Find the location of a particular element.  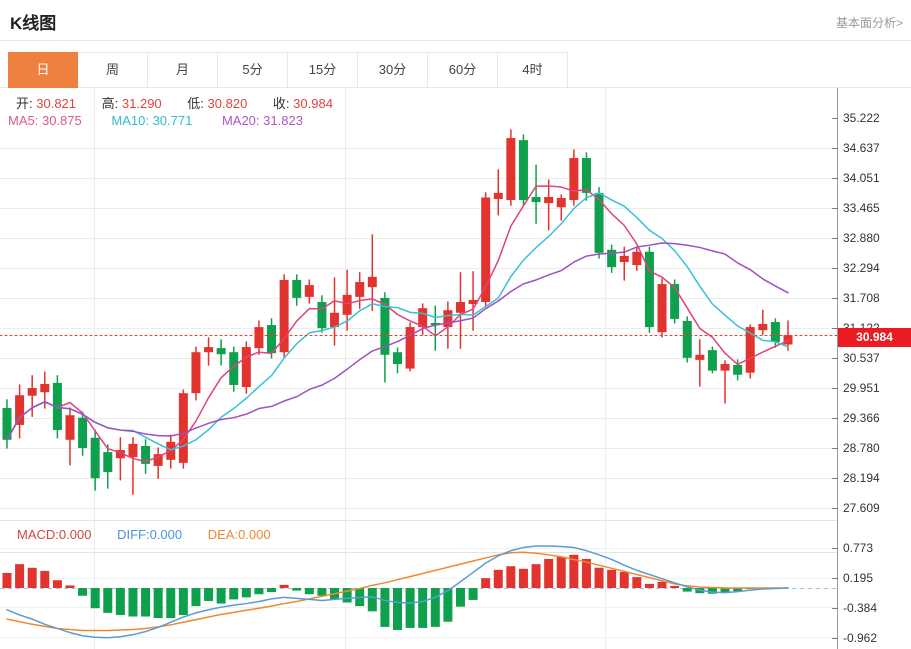

macd-legend: MACD:0.000 DIFF:0.000 DEA:0.000 is located at coordinates (144, 534).